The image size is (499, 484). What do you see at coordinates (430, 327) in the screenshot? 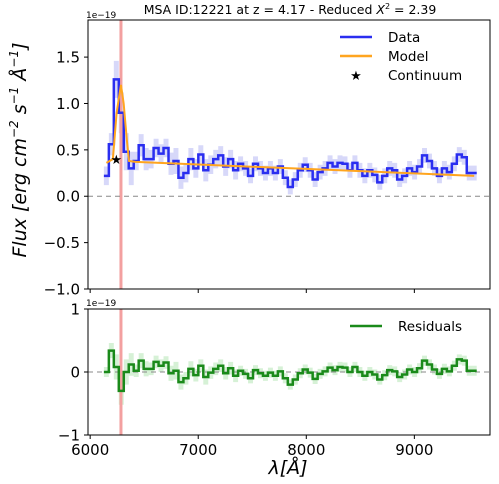
I see `legend-residuals-label: Residuals` at bounding box center [430, 327].